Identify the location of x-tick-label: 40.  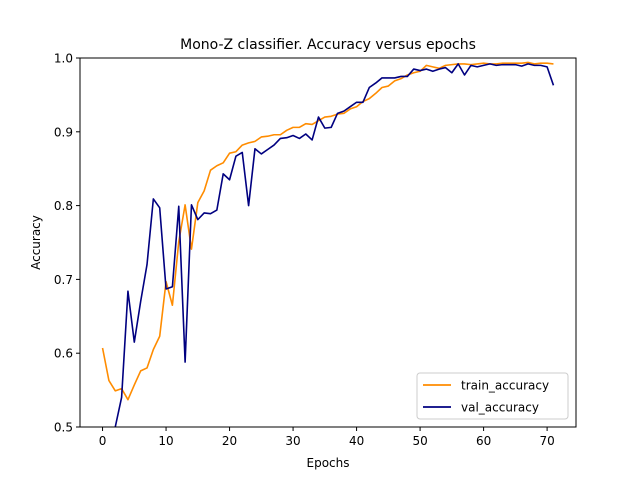
(356, 441).